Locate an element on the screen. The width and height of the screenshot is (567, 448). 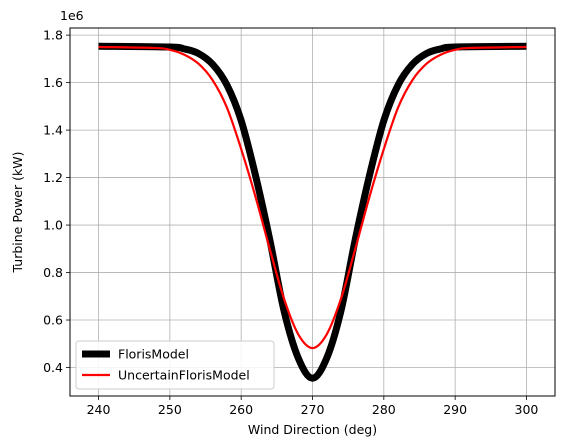
x-tick-label: 300 is located at coordinates (527, 409).